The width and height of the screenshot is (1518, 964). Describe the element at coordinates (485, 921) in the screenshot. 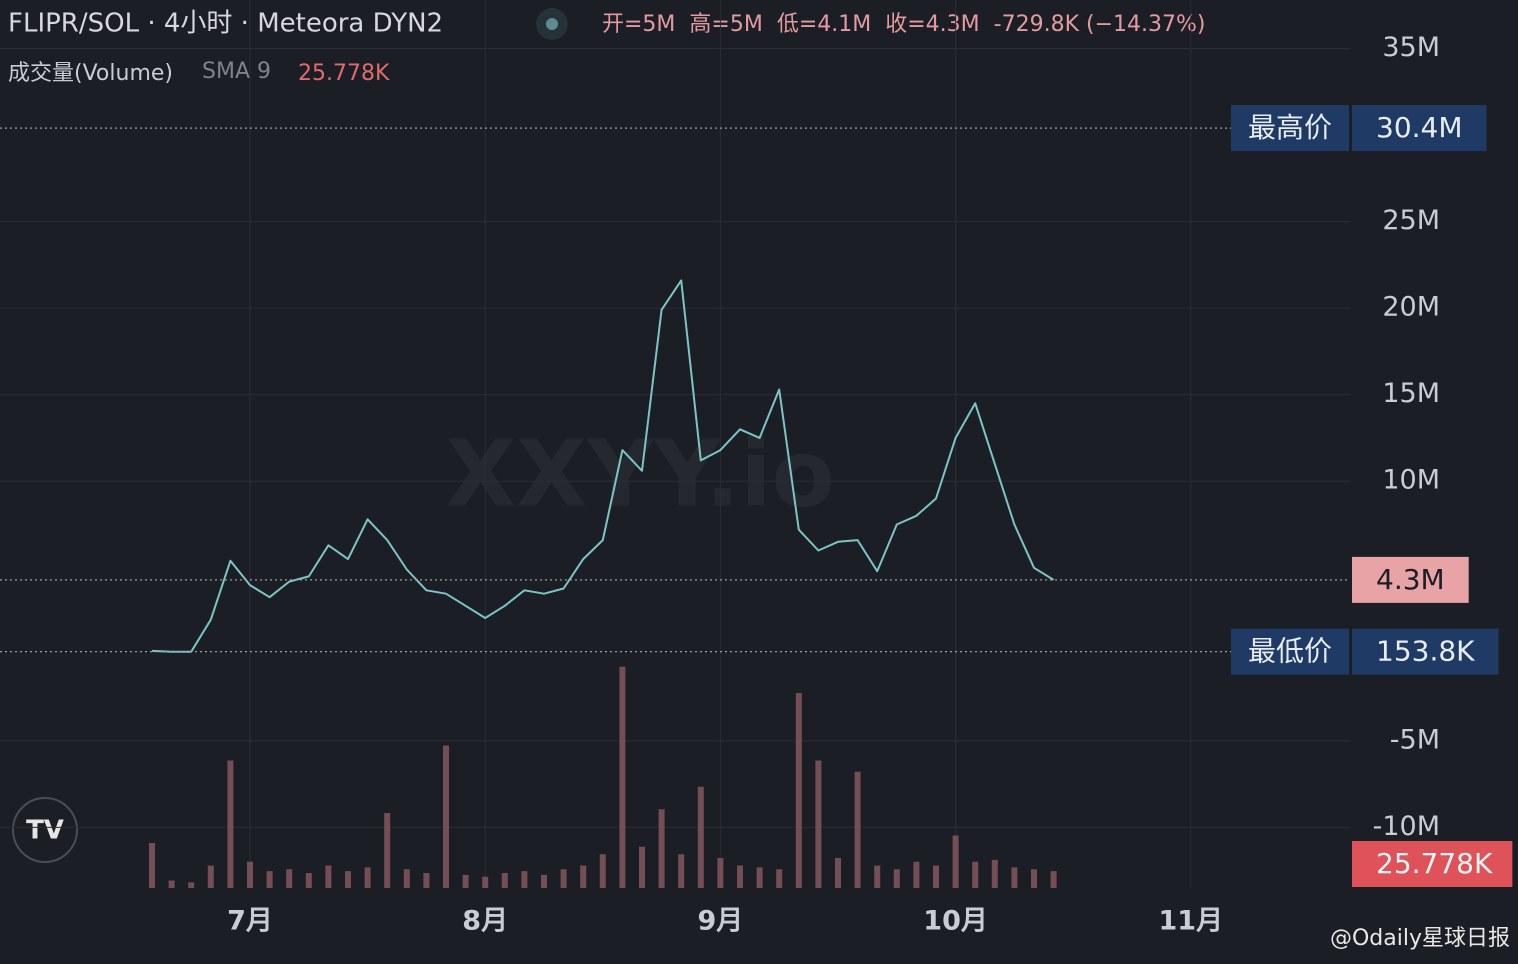

I see `x-tick-label: 8月` at that location.